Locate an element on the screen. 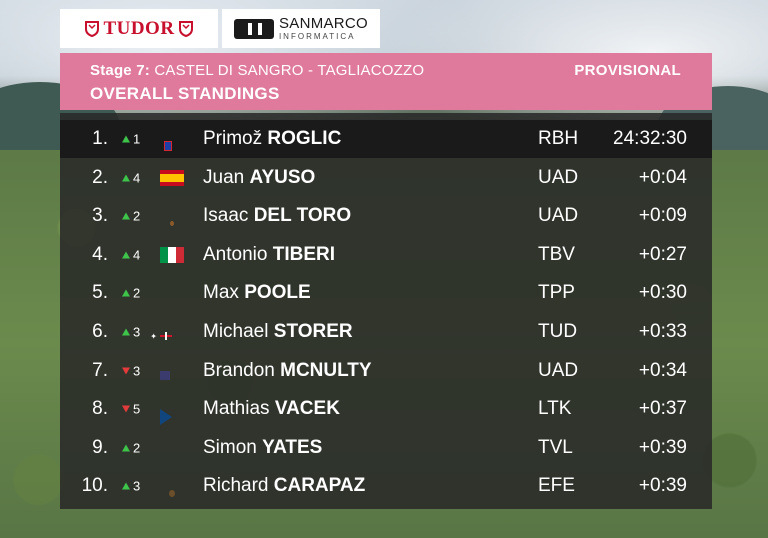  rider-first-name: Richard is located at coordinates (236, 485).